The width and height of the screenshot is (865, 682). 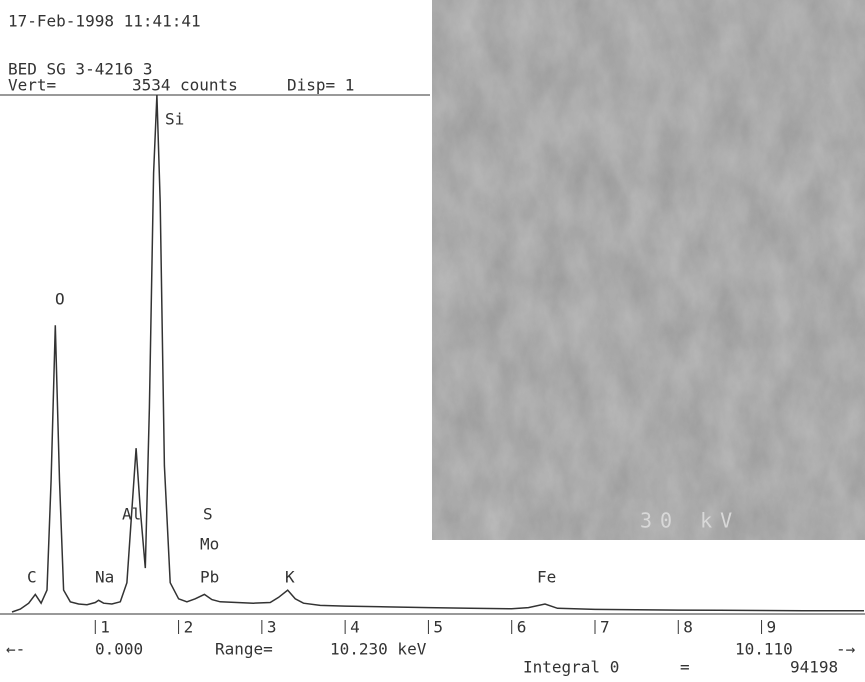 I want to click on peak-label: Al, so click(x=131, y=514).